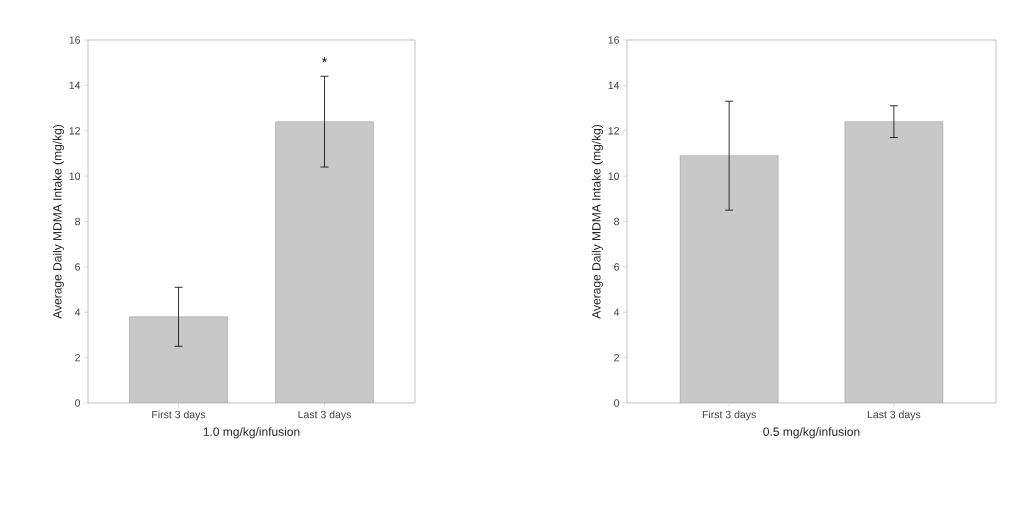 This screenshot has height=513, width=1027. What do you see at coordinates (251, 433) in the screenshot?
I see `x-axis-title: 1.0 mg/kg/infusion` at bounding box center [251, 433].